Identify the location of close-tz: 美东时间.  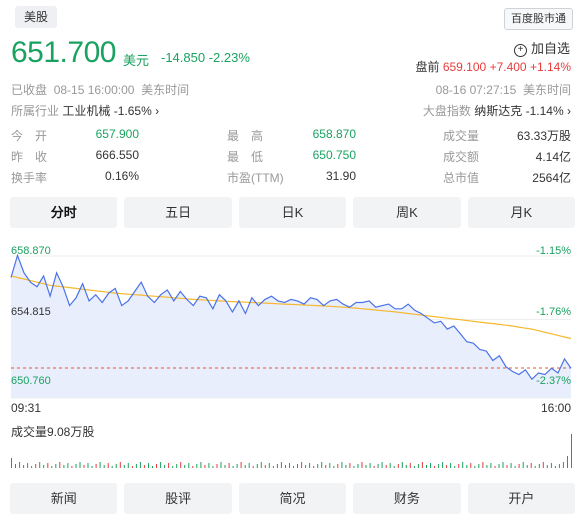
(165, 90).